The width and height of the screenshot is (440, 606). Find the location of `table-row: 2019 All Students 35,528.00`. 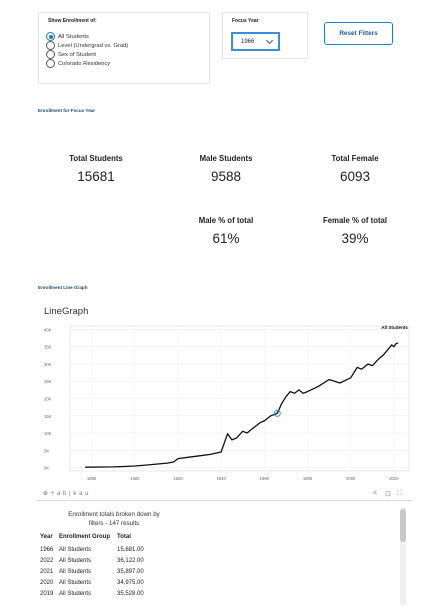

table-row: 2019 All Students 35,528.00 is located at coordinates (103, 594).